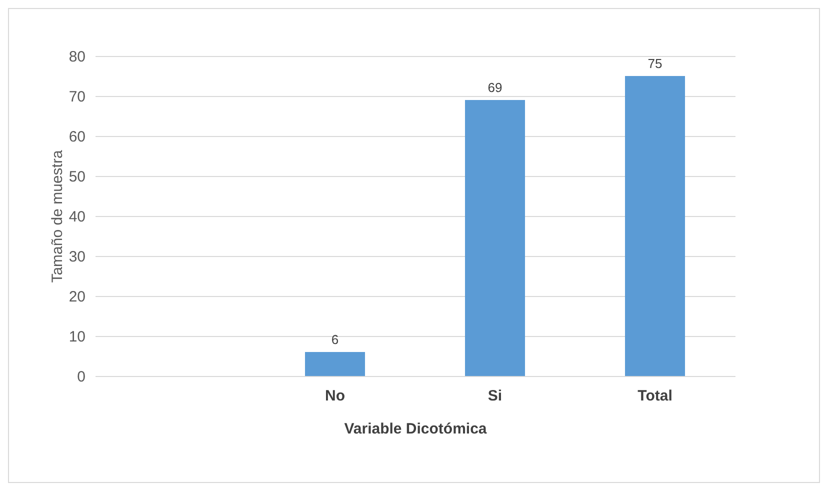 Image resolution: width=830 pixels, height=491 pixels. What do you see at coordinates (77, 137) in the screenshot?
I see `y-tick-label: 60` at bounding box center [77, 137].